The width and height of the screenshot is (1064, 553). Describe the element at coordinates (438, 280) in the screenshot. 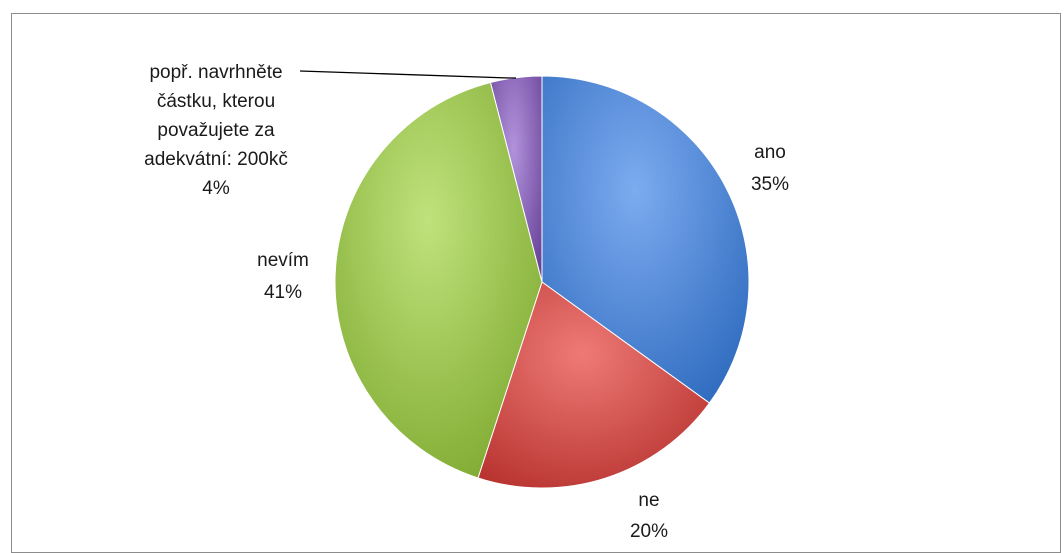

I see `pie-slice-nevim` at that location.